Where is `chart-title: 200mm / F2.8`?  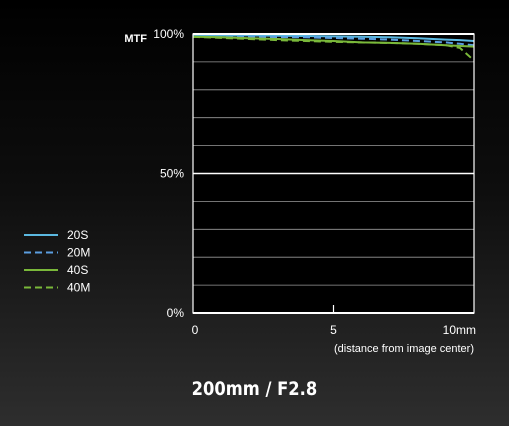 chart-title: 200mm / F2.8 is located at coordinates (254, 389).